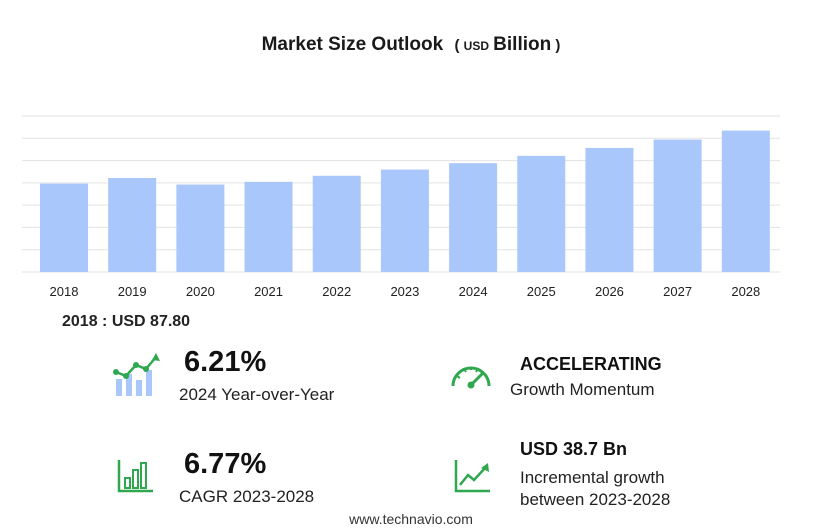 This screenshot has width=822, height=531. I want to click on cagr-label: CAGR 2023-2028, so click(247, 496).